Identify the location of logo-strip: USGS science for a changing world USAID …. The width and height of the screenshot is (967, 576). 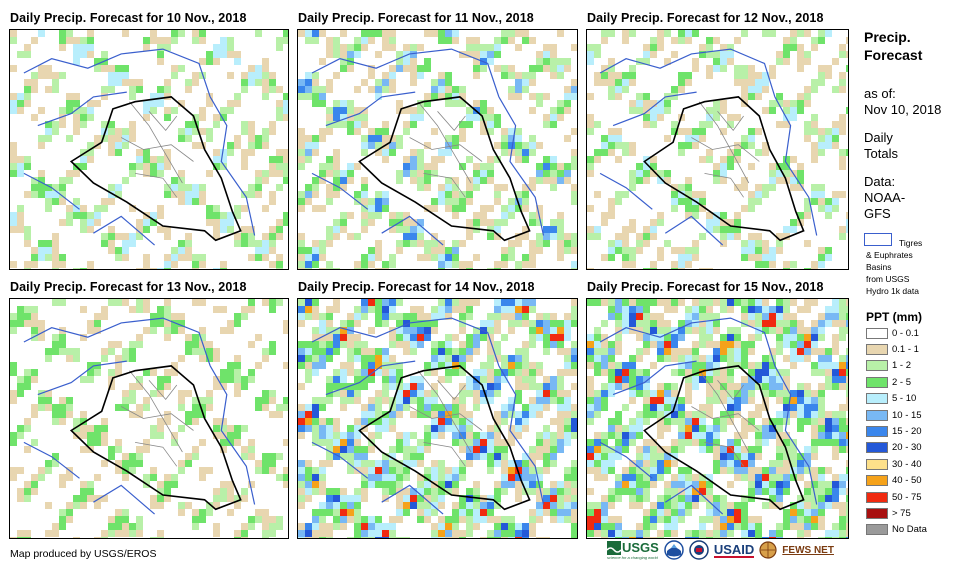
(720, 550).